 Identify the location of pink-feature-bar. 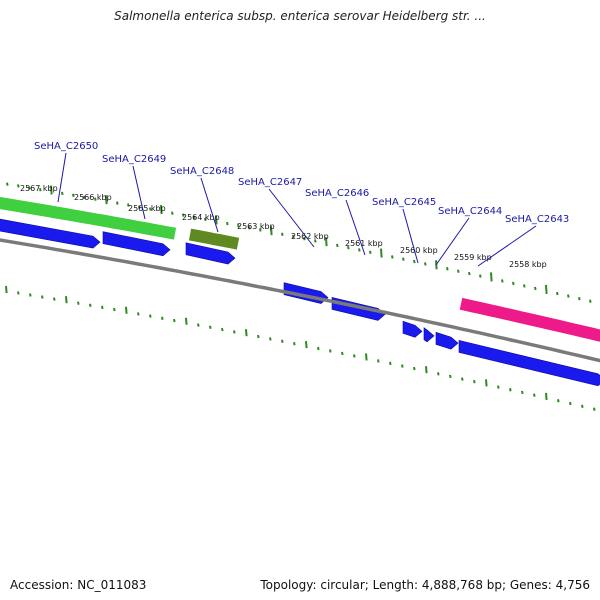
(529, 319).